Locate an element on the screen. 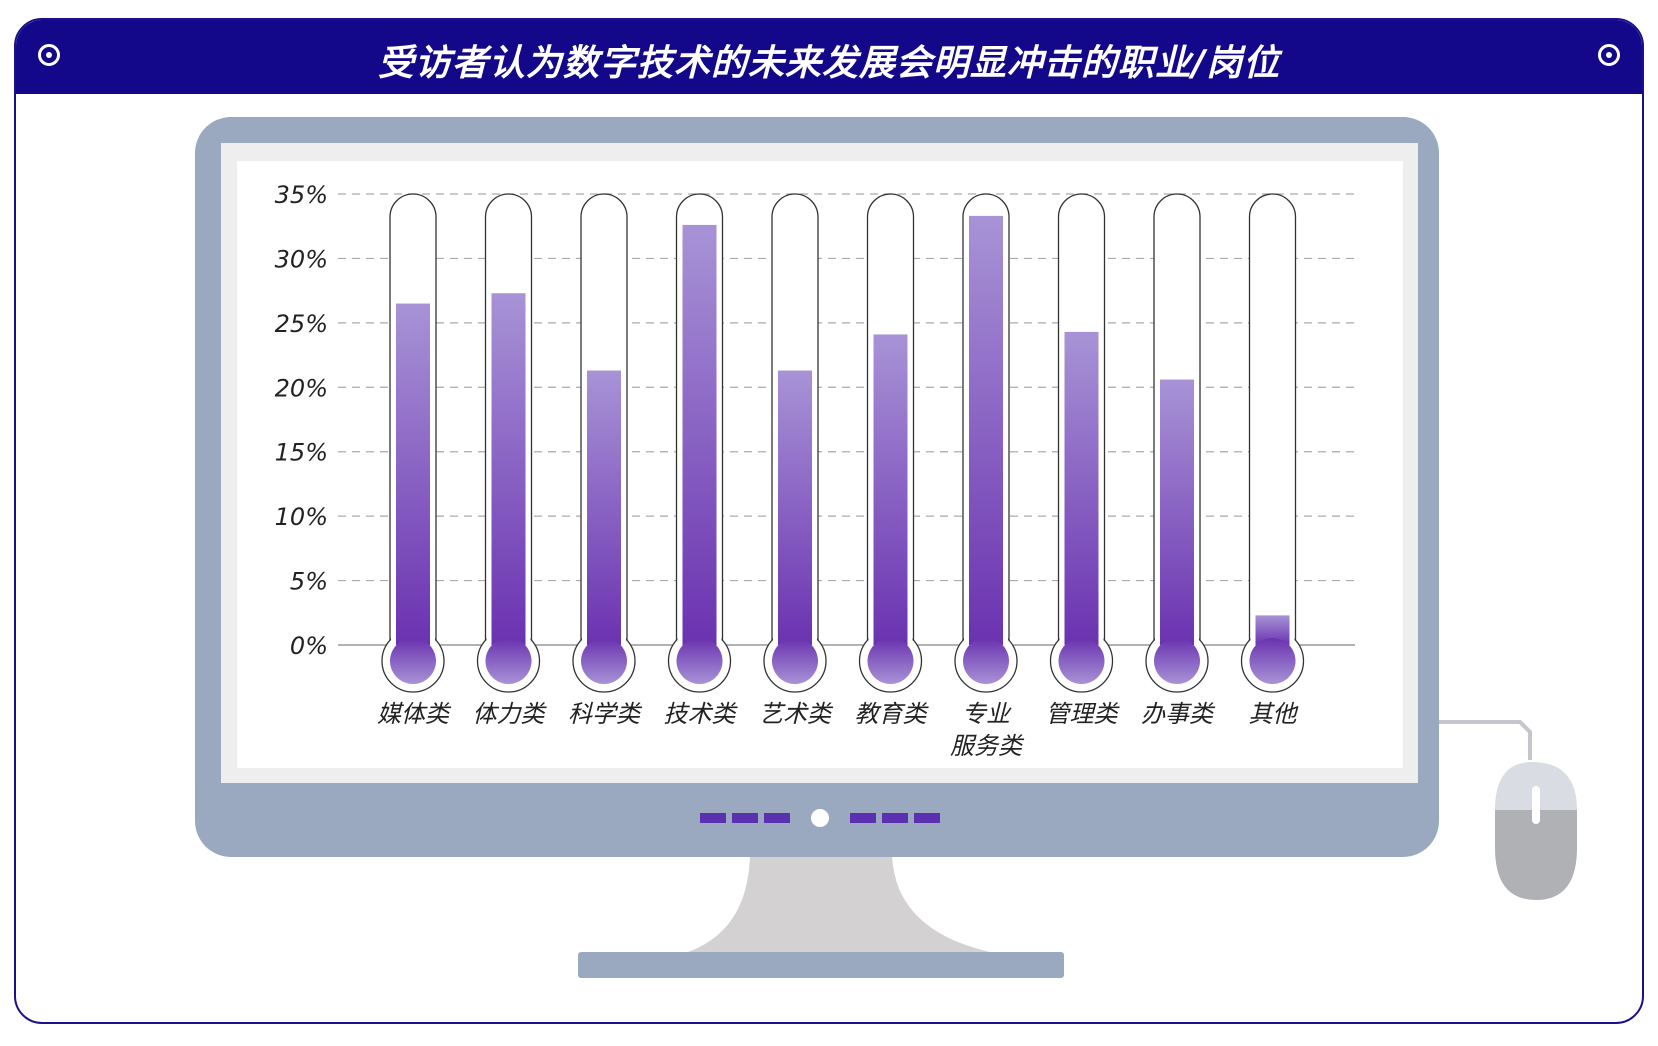 This screenshot has width=1658, height=1046. x-category-label: 服务类 is located at coordinates (987, 746).